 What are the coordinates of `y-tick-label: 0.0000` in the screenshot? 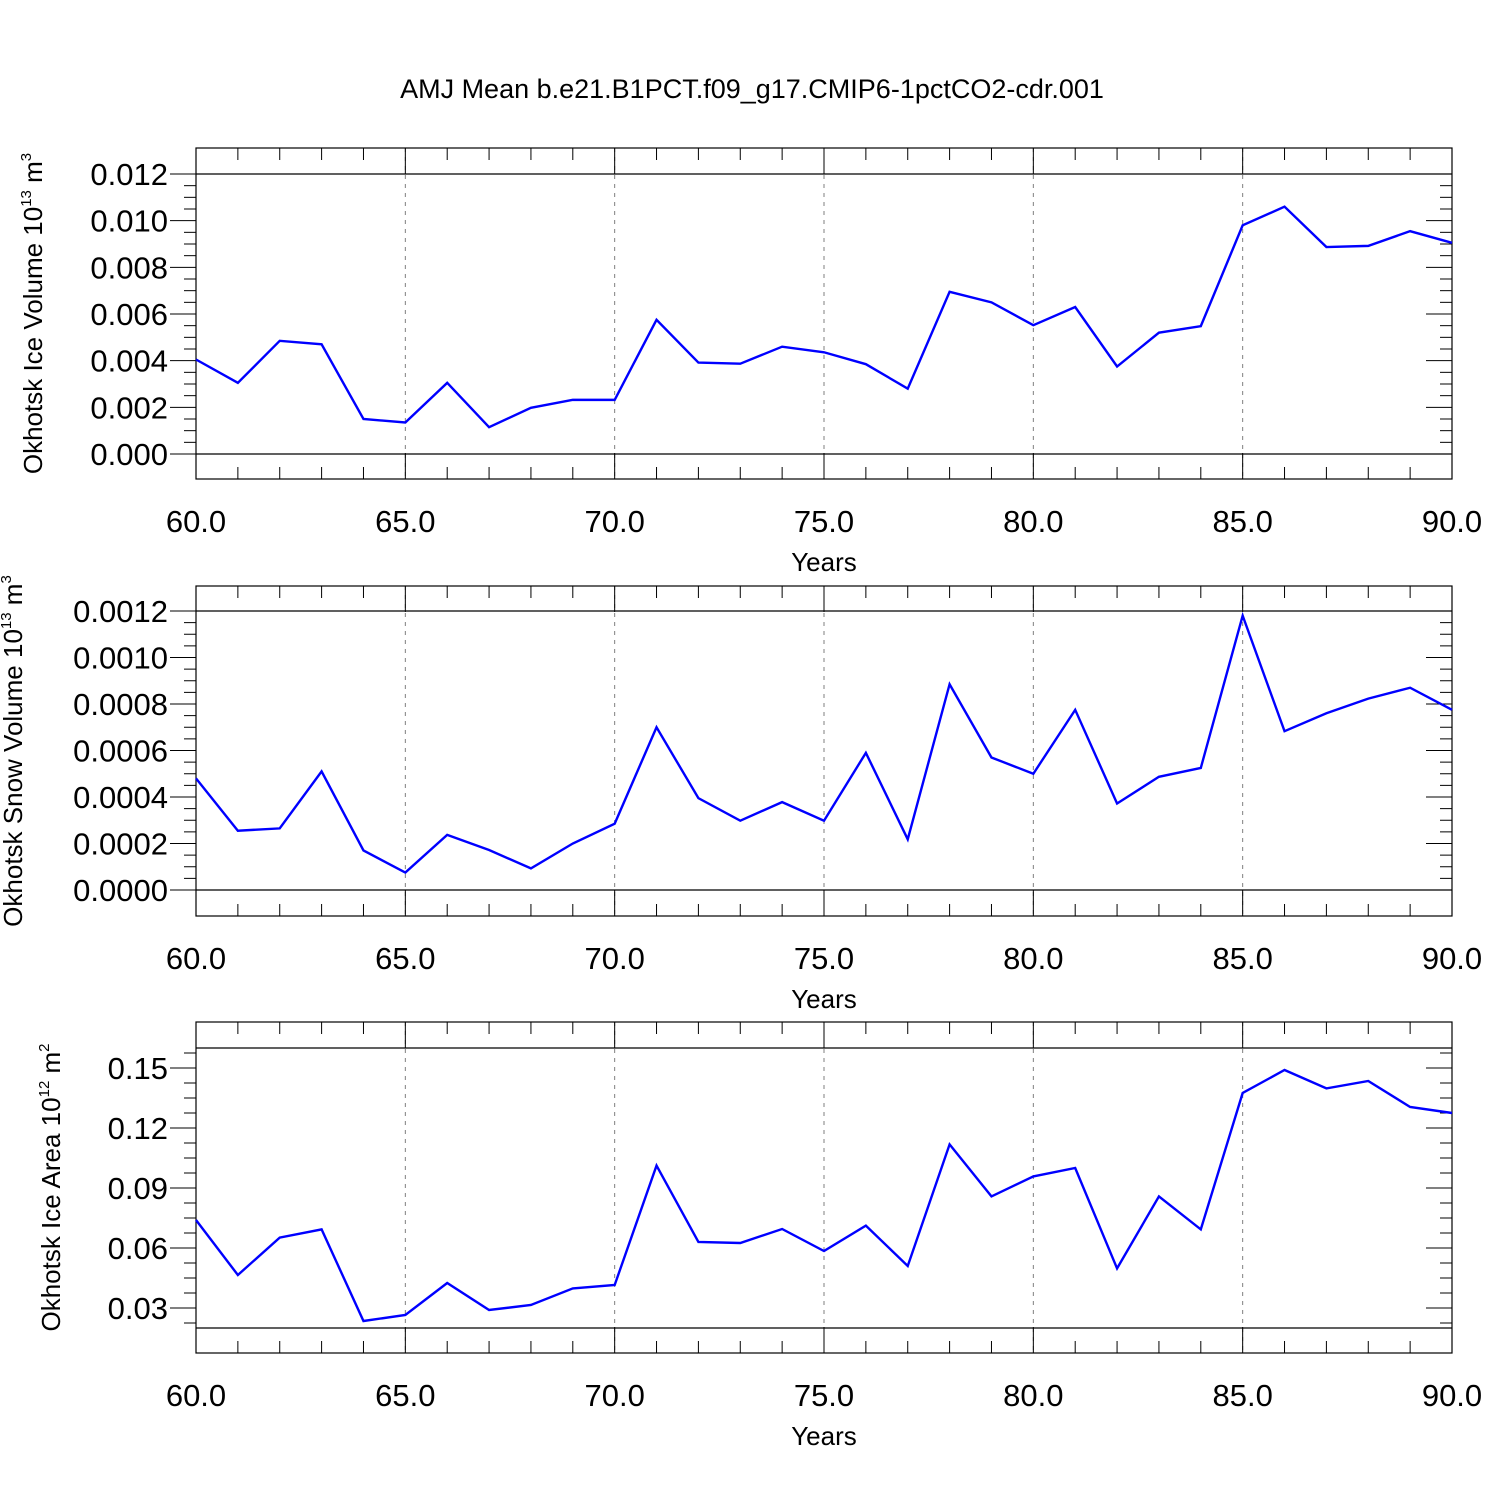 It's located at (120, 890).